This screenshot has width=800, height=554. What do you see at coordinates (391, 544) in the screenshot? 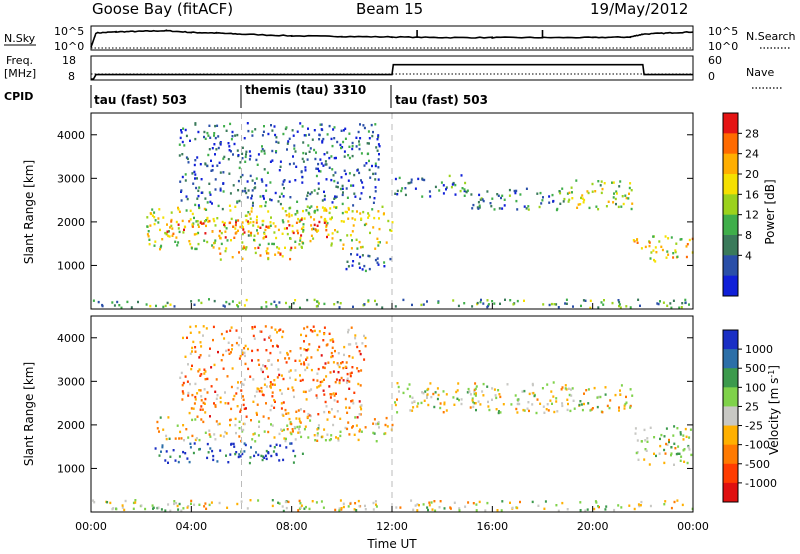
I see `x-axis-label: Time UT` at bounding box center [391, 544].